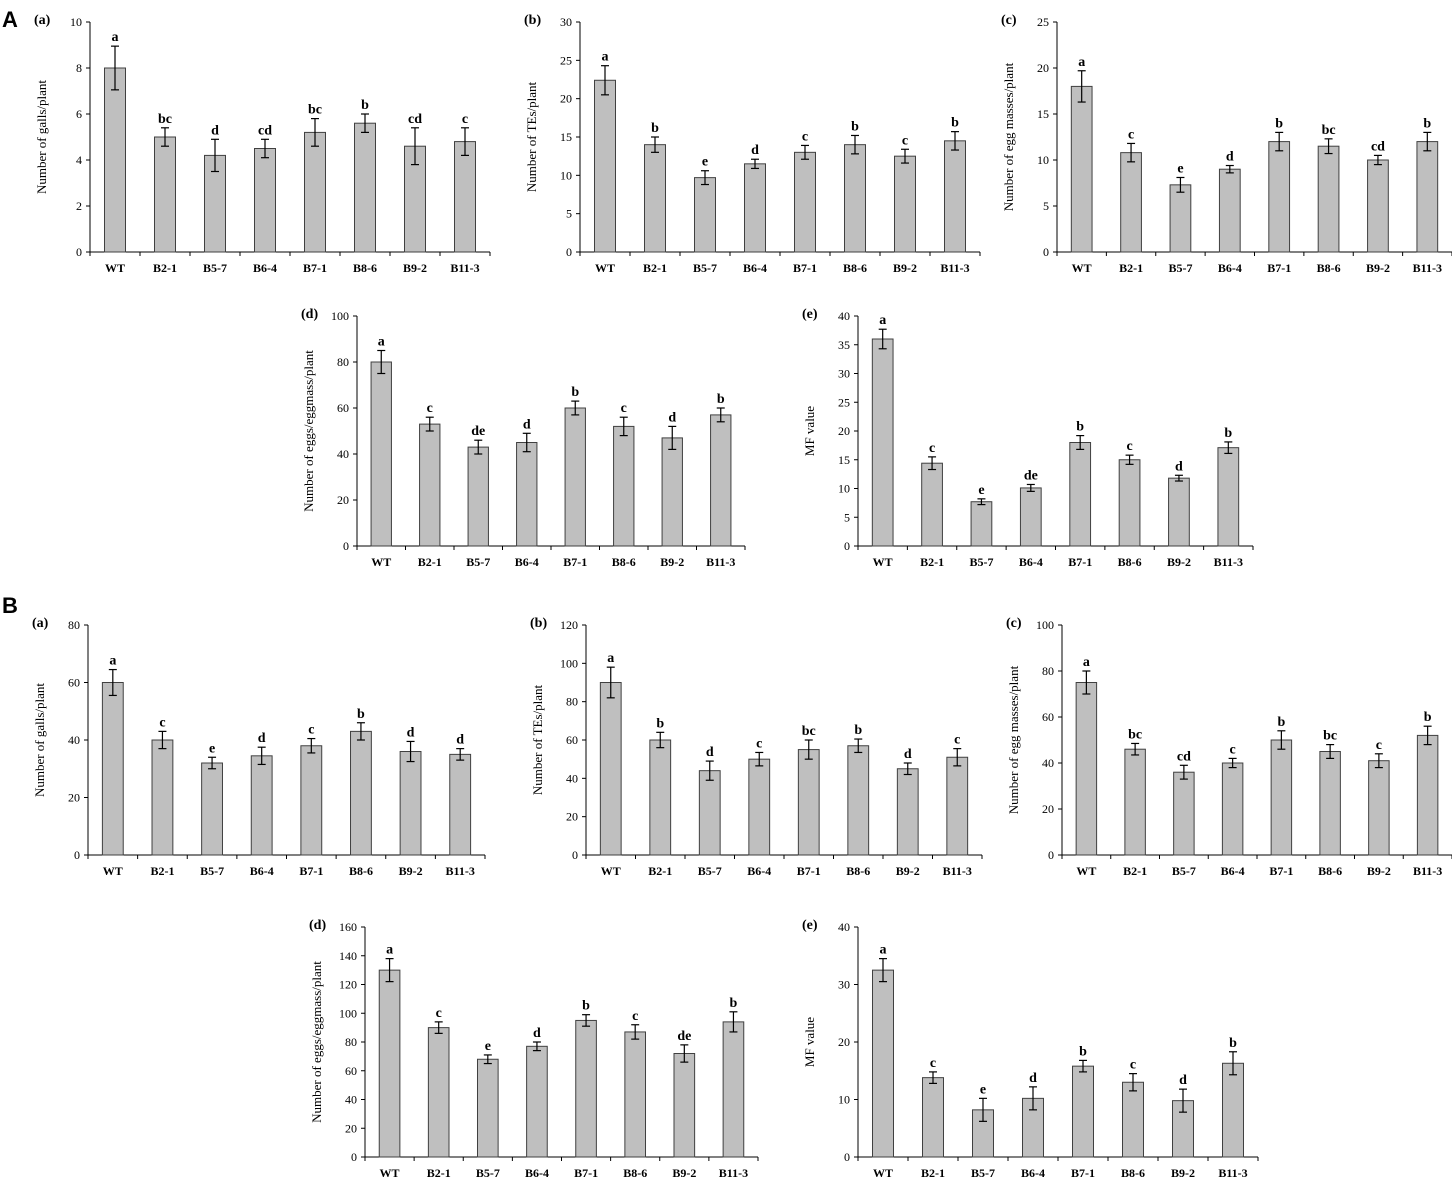  What do you see at coordinates (79, 206) in the screenshot?
I see `y-tick-label: 2` at bounding box center [79, 206].